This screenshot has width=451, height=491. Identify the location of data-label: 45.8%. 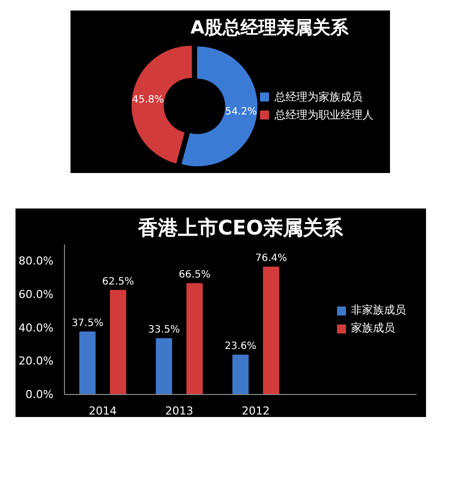
(148, 100).